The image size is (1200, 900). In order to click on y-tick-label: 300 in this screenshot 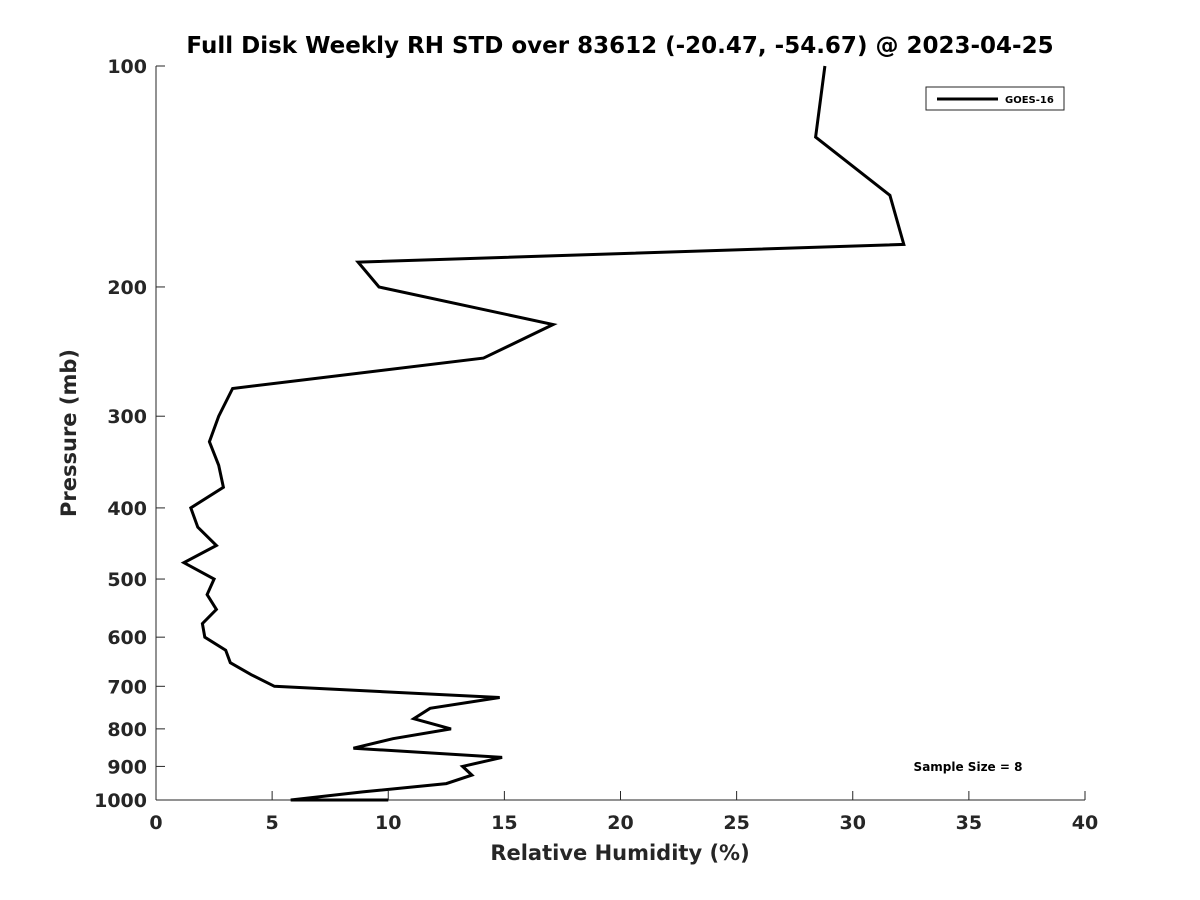, I will do `click(127, 417)`.